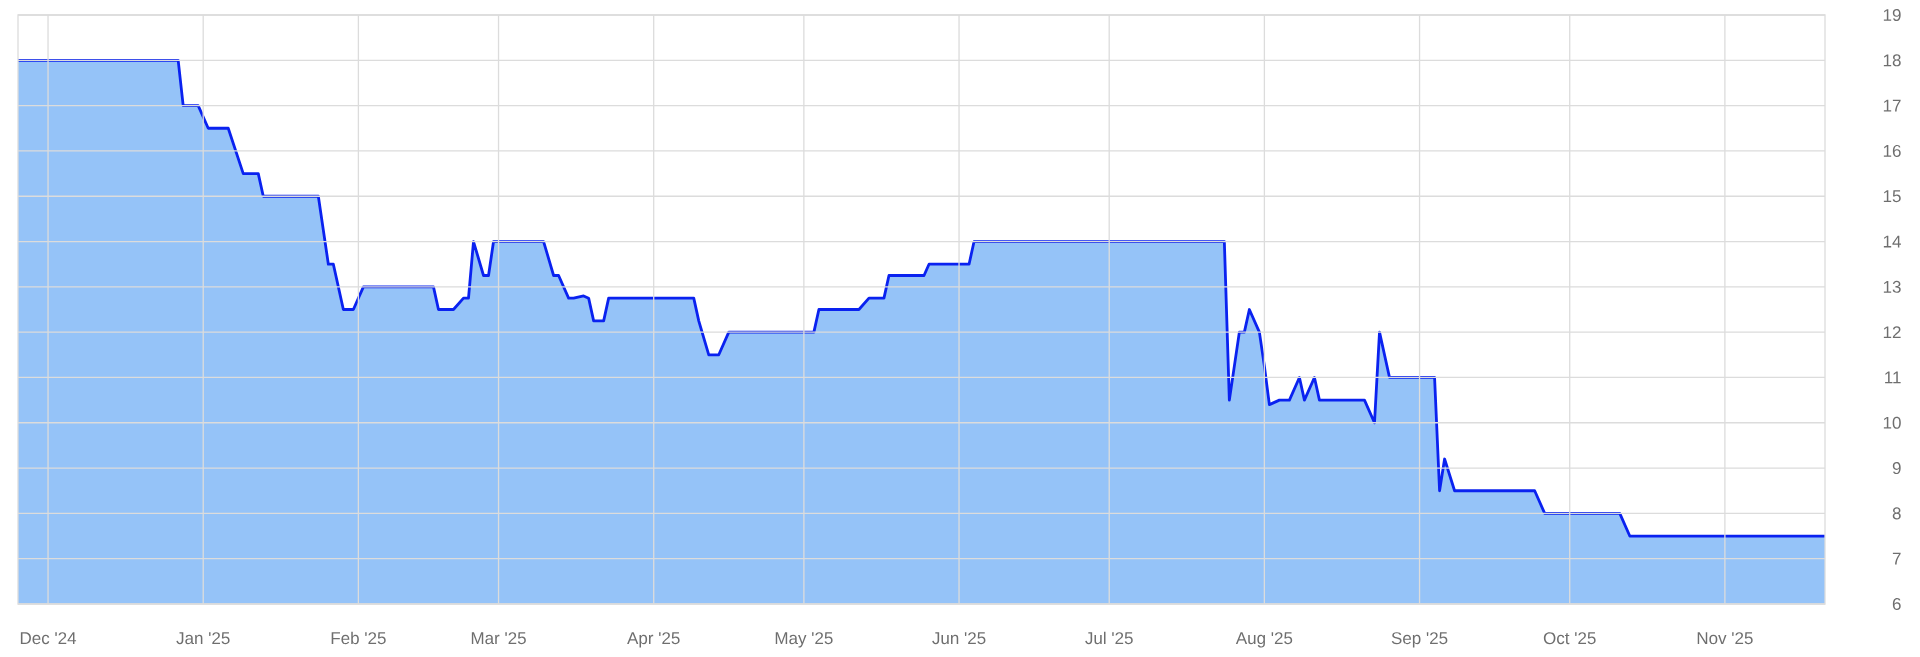 This screenshot has height=657, width=1920. Describe the element at coordinates (203, 638) in the screenshot. I see `x-tick-label: Jan '25` at that location.